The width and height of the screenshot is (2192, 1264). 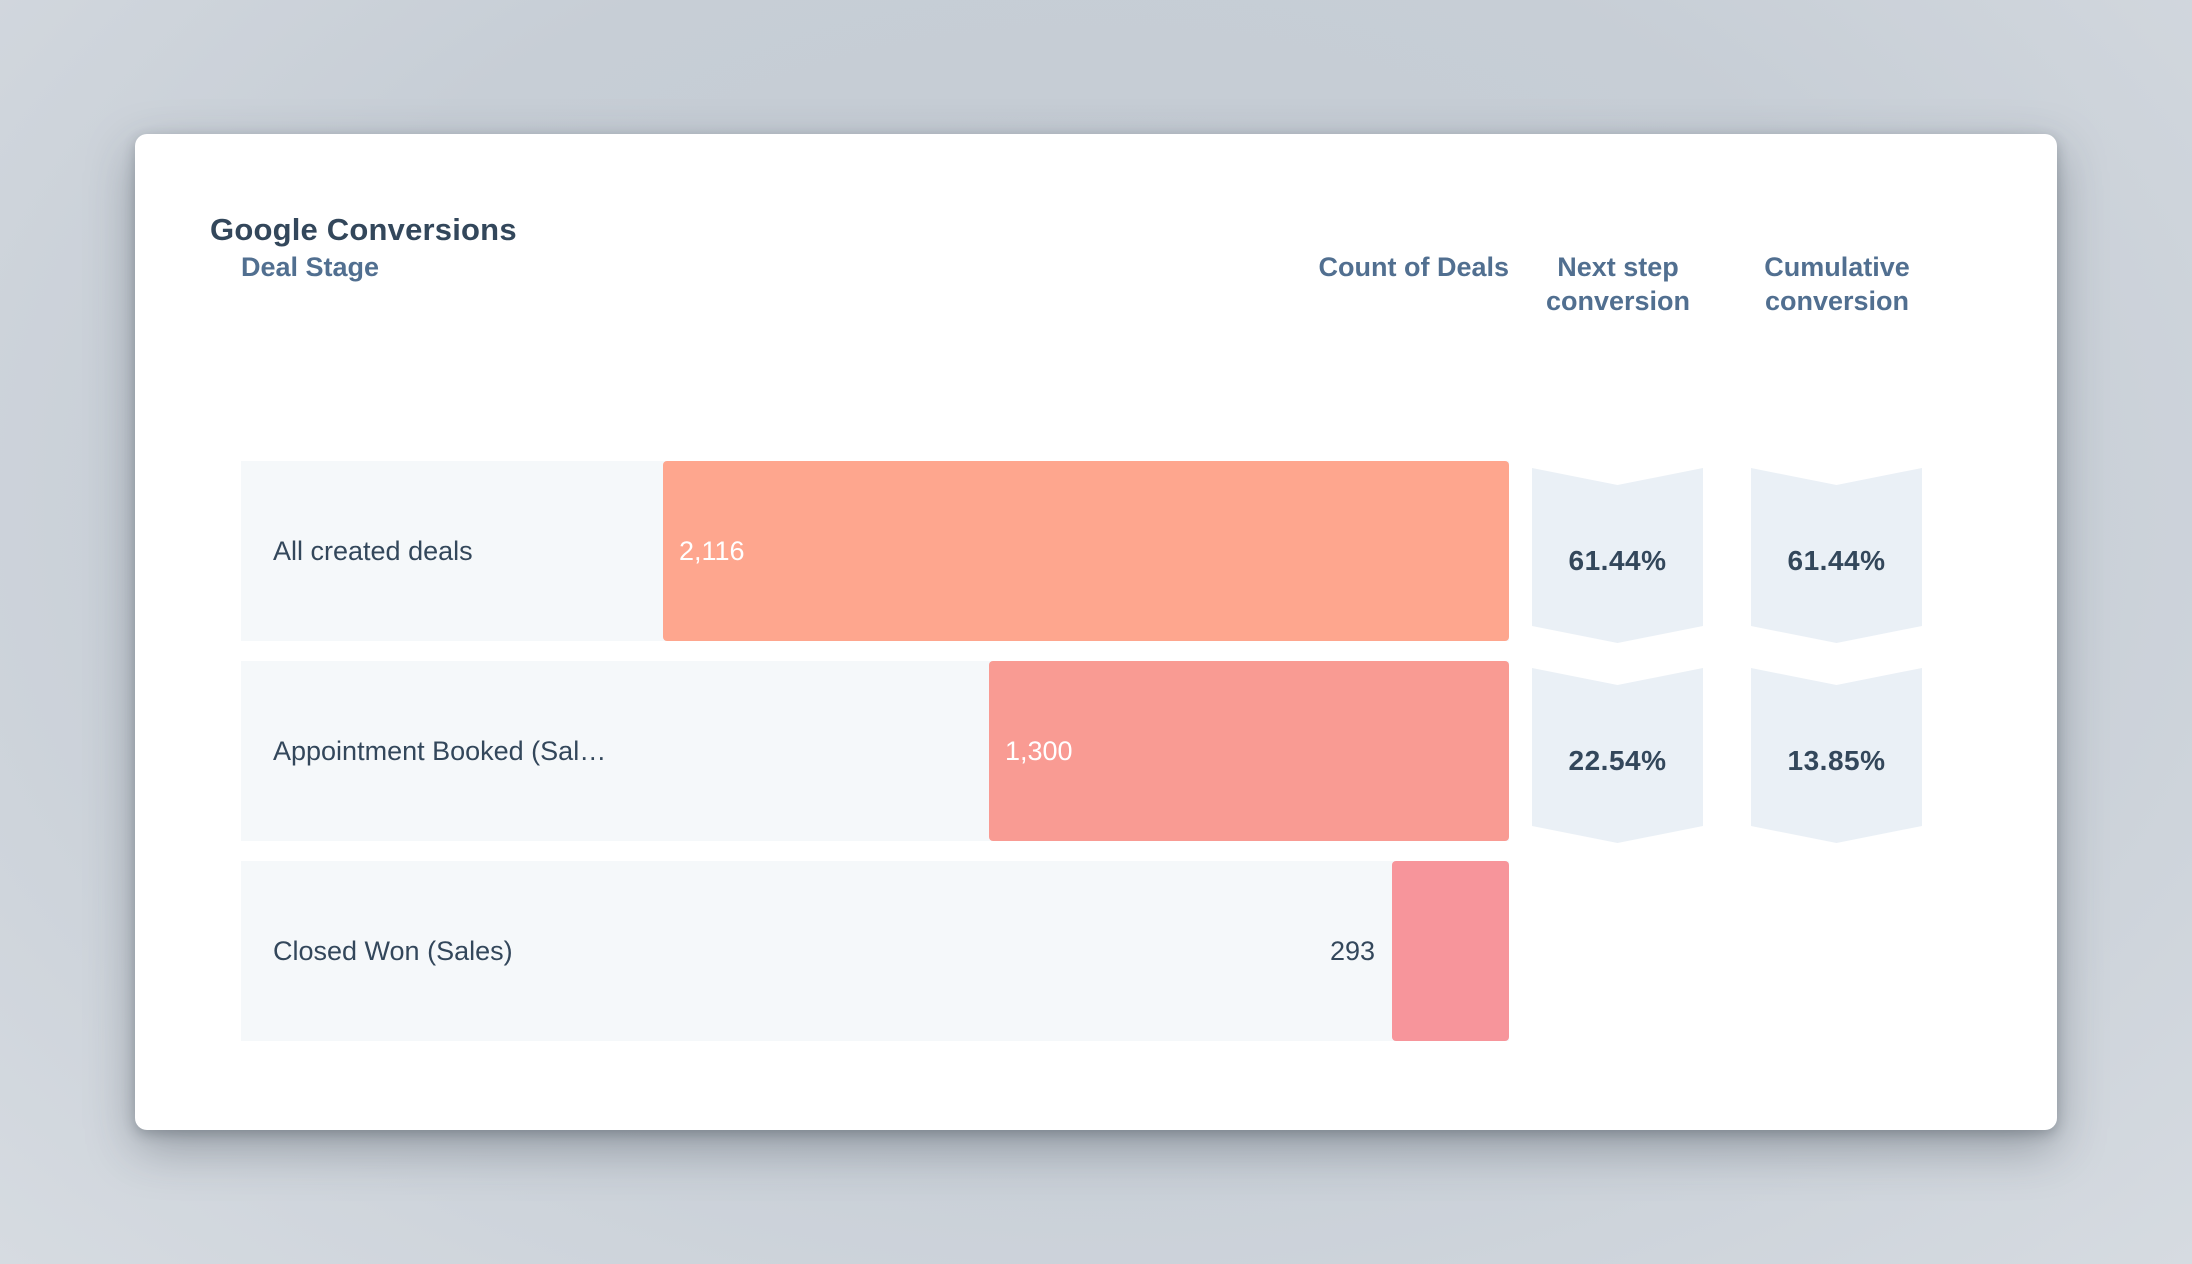 I want to click on next-step-conversion-chevron: 61.44%, so click(x=1617, y=555).